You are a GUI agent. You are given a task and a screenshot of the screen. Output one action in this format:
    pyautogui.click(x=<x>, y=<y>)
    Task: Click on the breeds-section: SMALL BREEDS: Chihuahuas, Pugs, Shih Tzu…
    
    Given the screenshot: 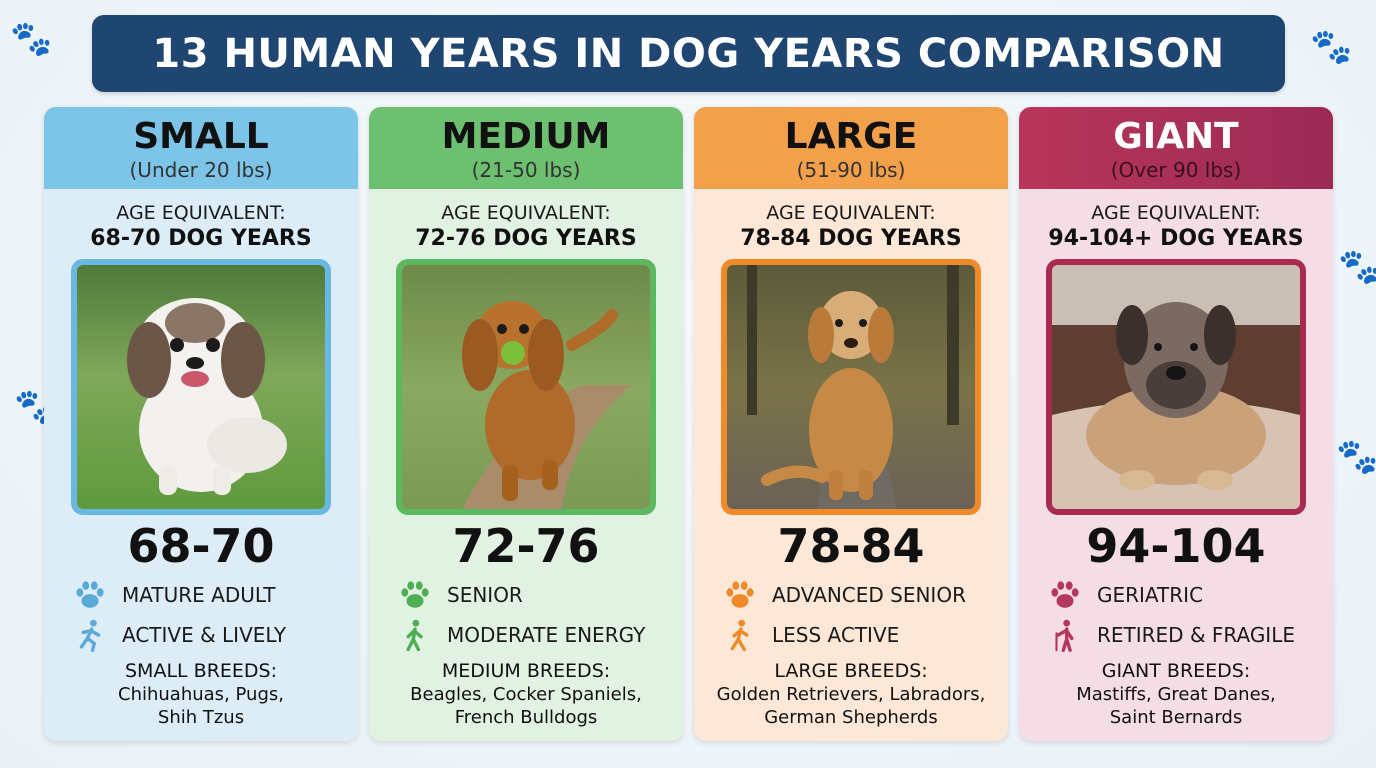 What is the action you would take?
    pyautogui.click(x=201, y=694)
    